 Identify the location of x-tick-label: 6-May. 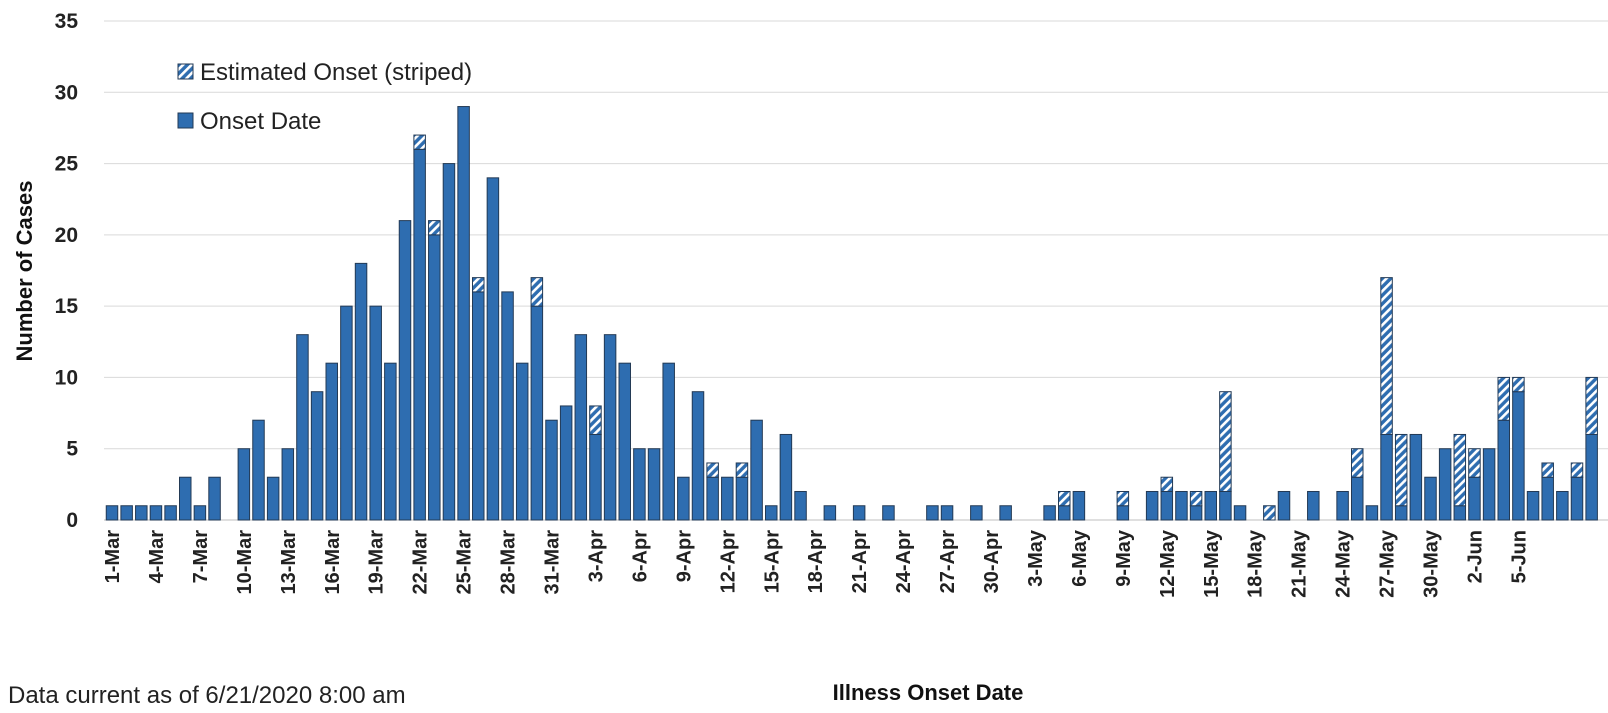
(1080, 558).